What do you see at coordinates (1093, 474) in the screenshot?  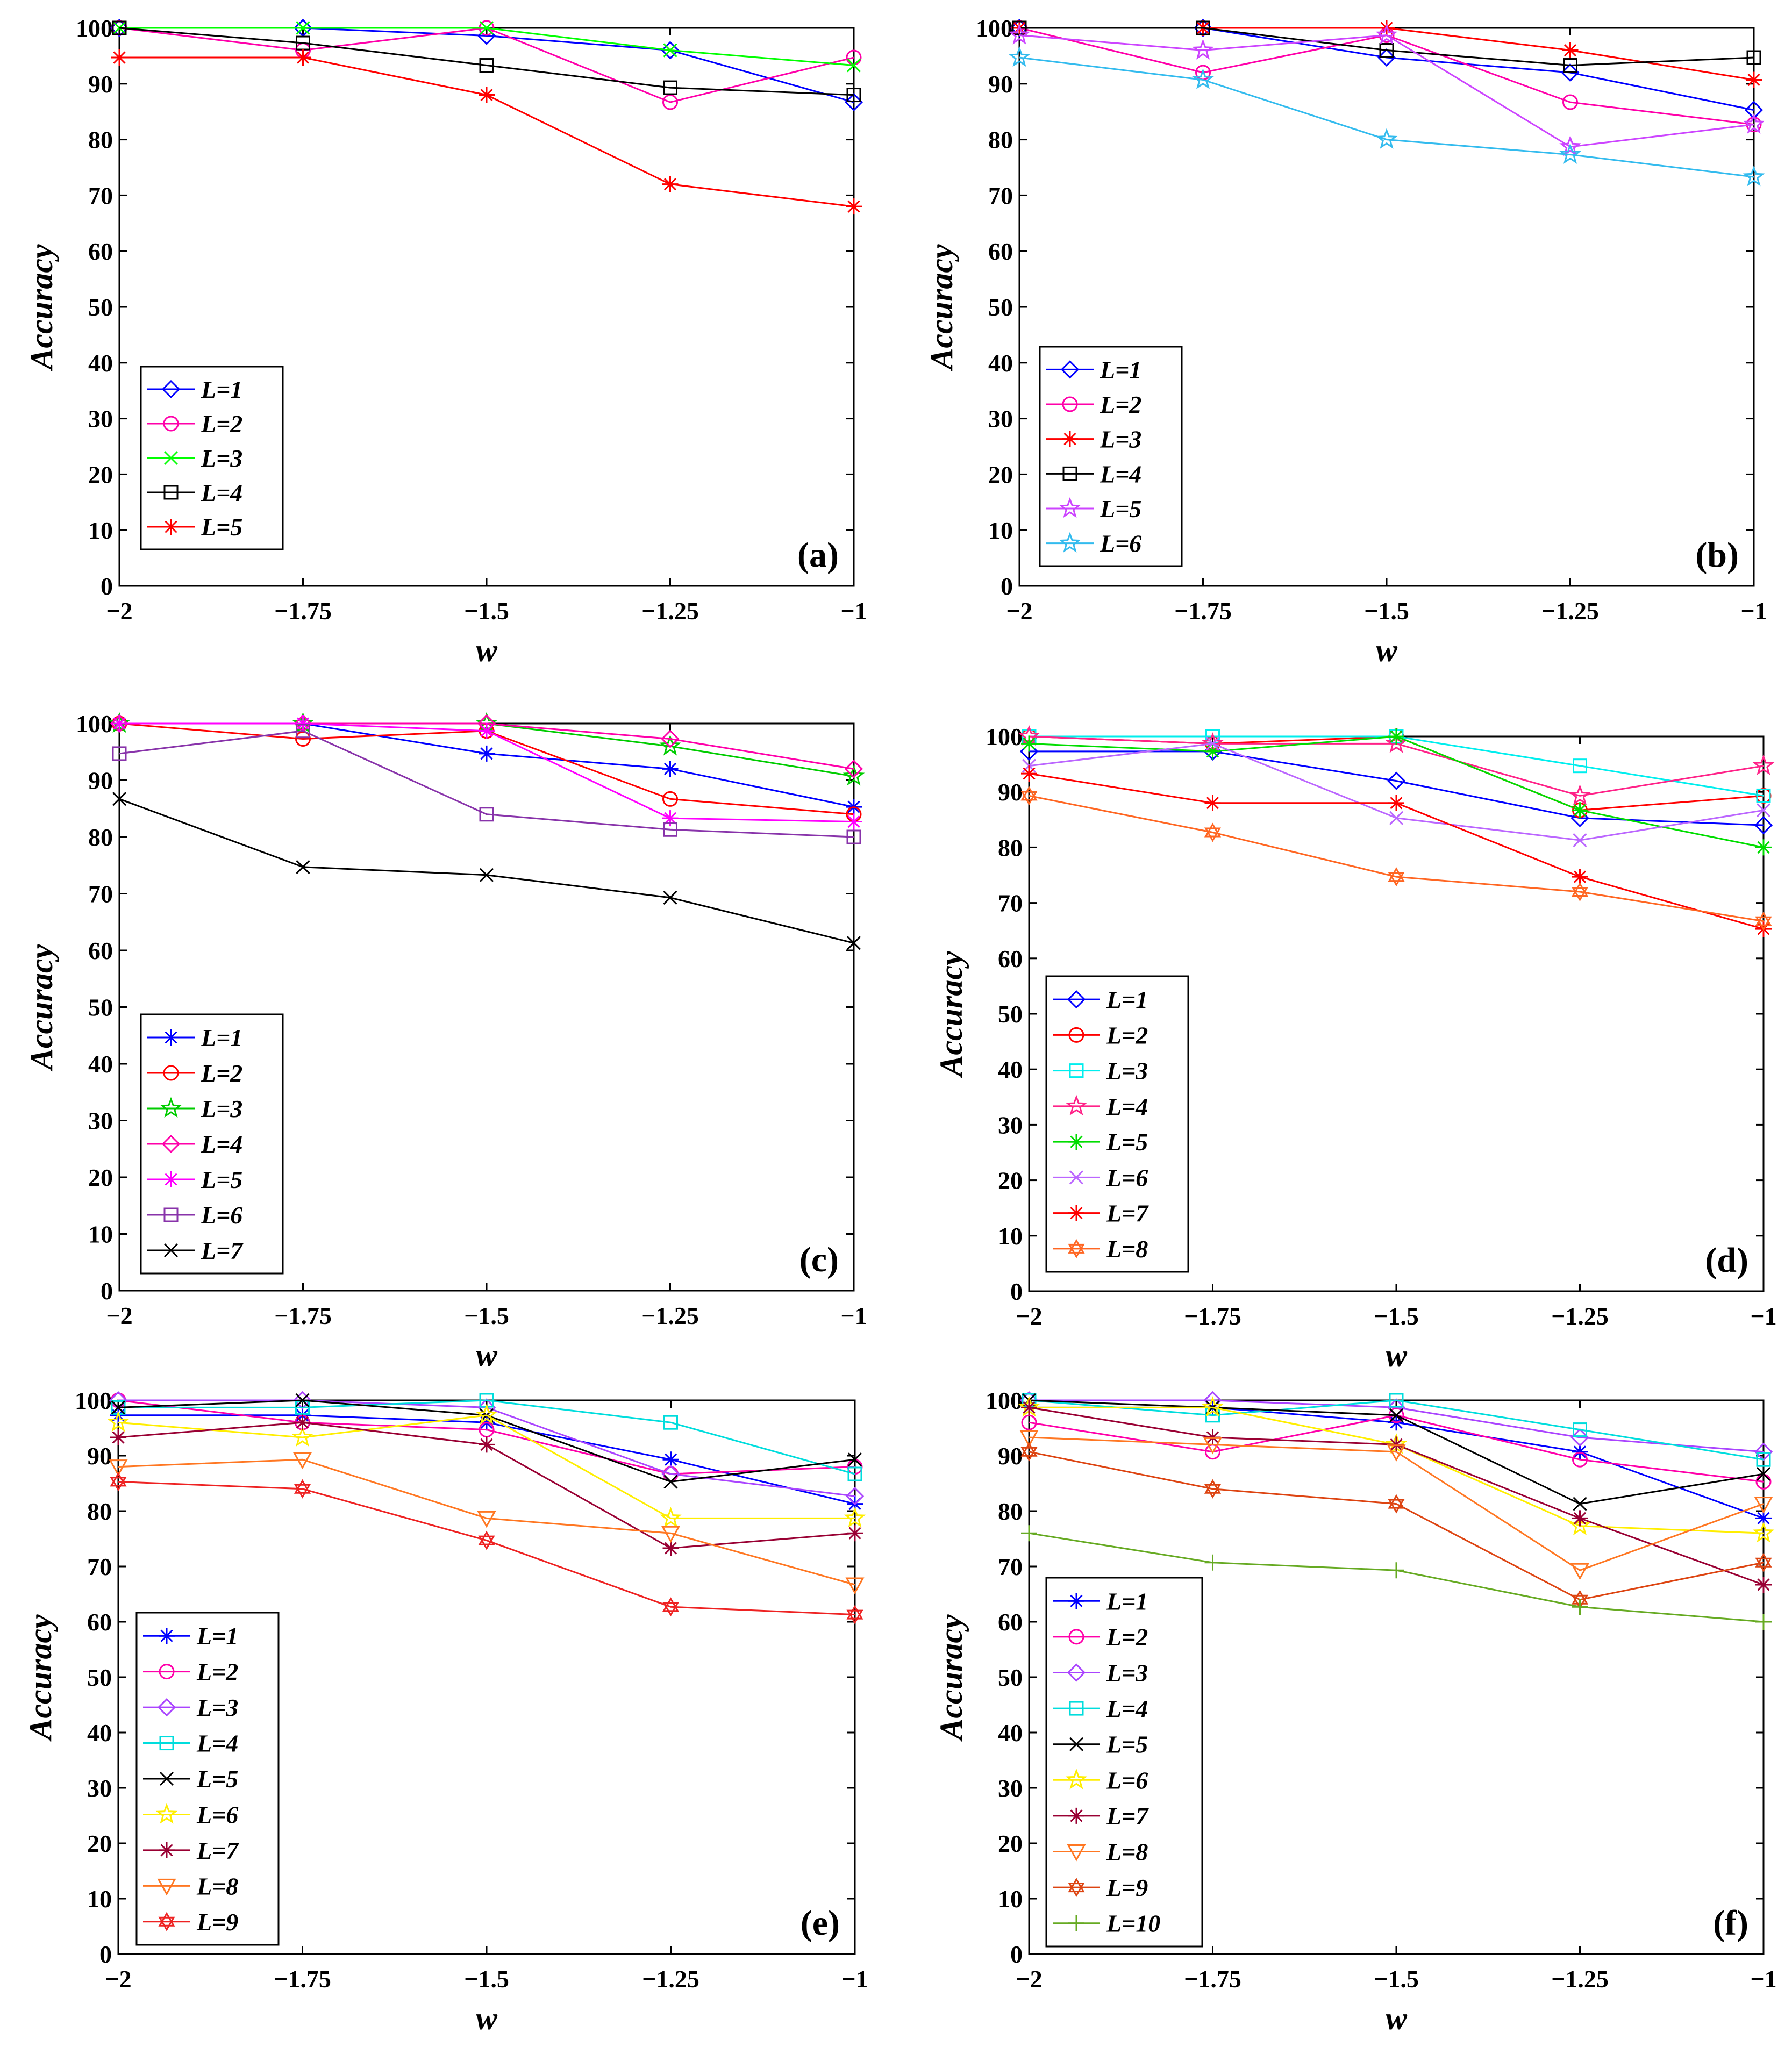 I see `legend-item: L=4` at bounding box center [1093, 474].